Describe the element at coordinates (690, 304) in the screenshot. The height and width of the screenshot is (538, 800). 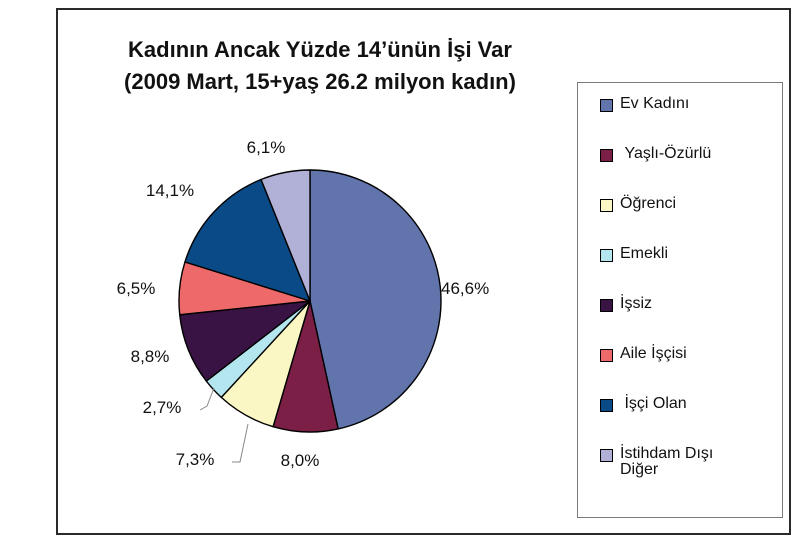
I see `legend-item-5: İşsiz` at that location.